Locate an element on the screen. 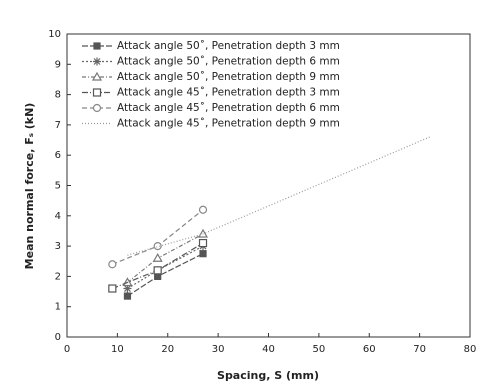 The width and height of the screenshot is (494, 386). y-tick-label: 8 is located at coordinates (58, 95).